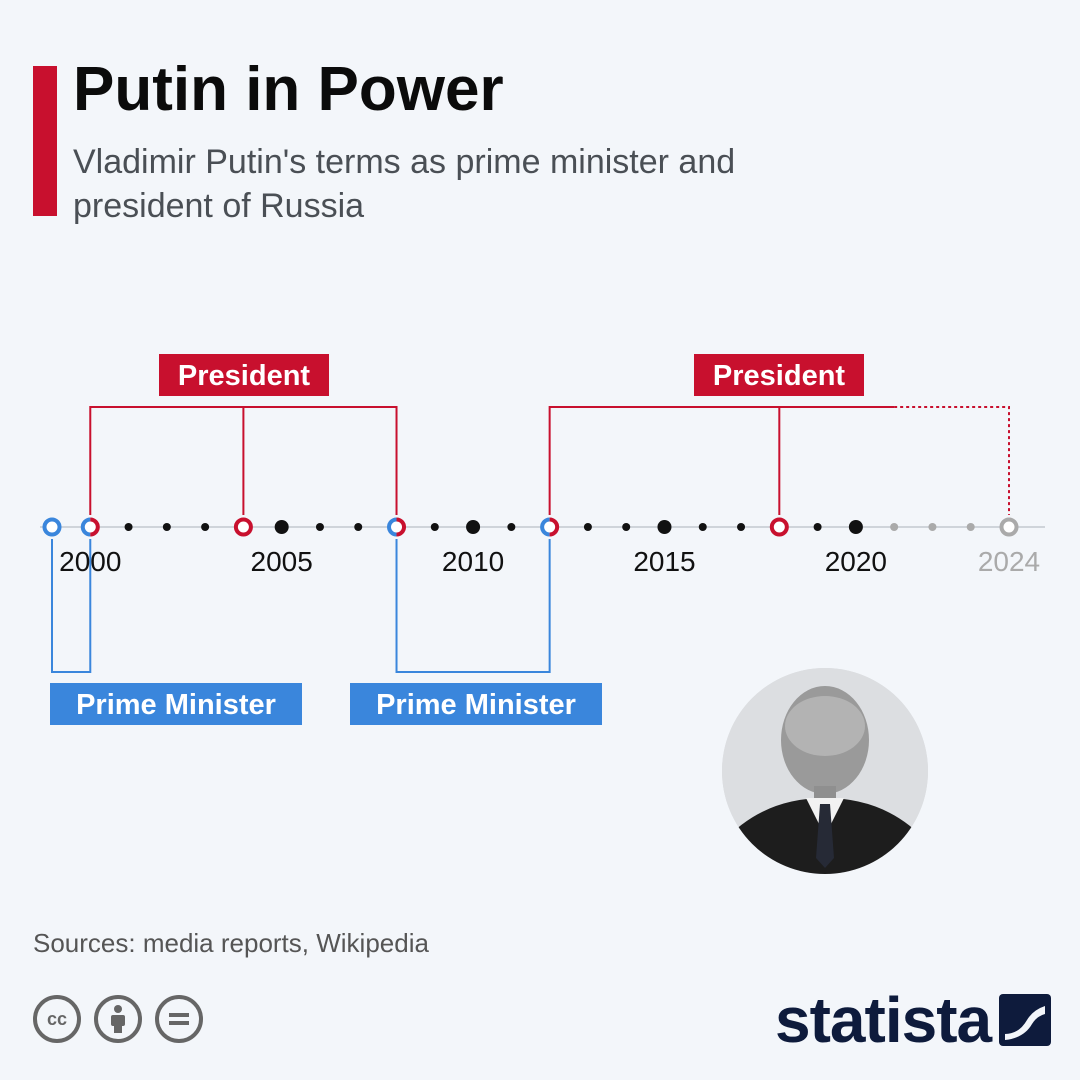 Image resolution: width=1080 pixels, height=1080 pixels. What do you see at coordinates (90, 561) in the screenshot?
I see `tick-label: 2000` at bounding box center [90, 561].